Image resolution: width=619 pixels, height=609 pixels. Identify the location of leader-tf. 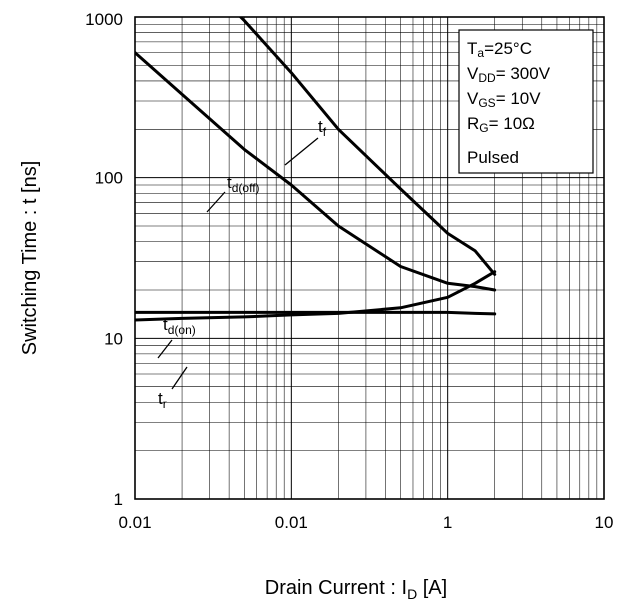
(301, 151).